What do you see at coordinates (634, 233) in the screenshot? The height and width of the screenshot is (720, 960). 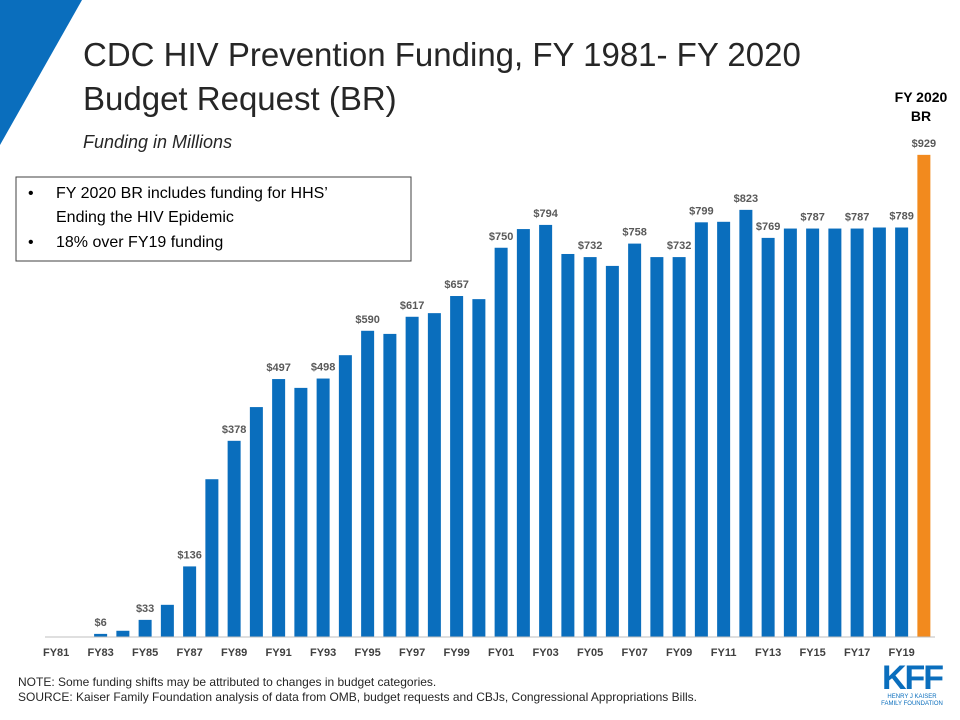 I see `value-label: $758` at bounding box center [634, 233].